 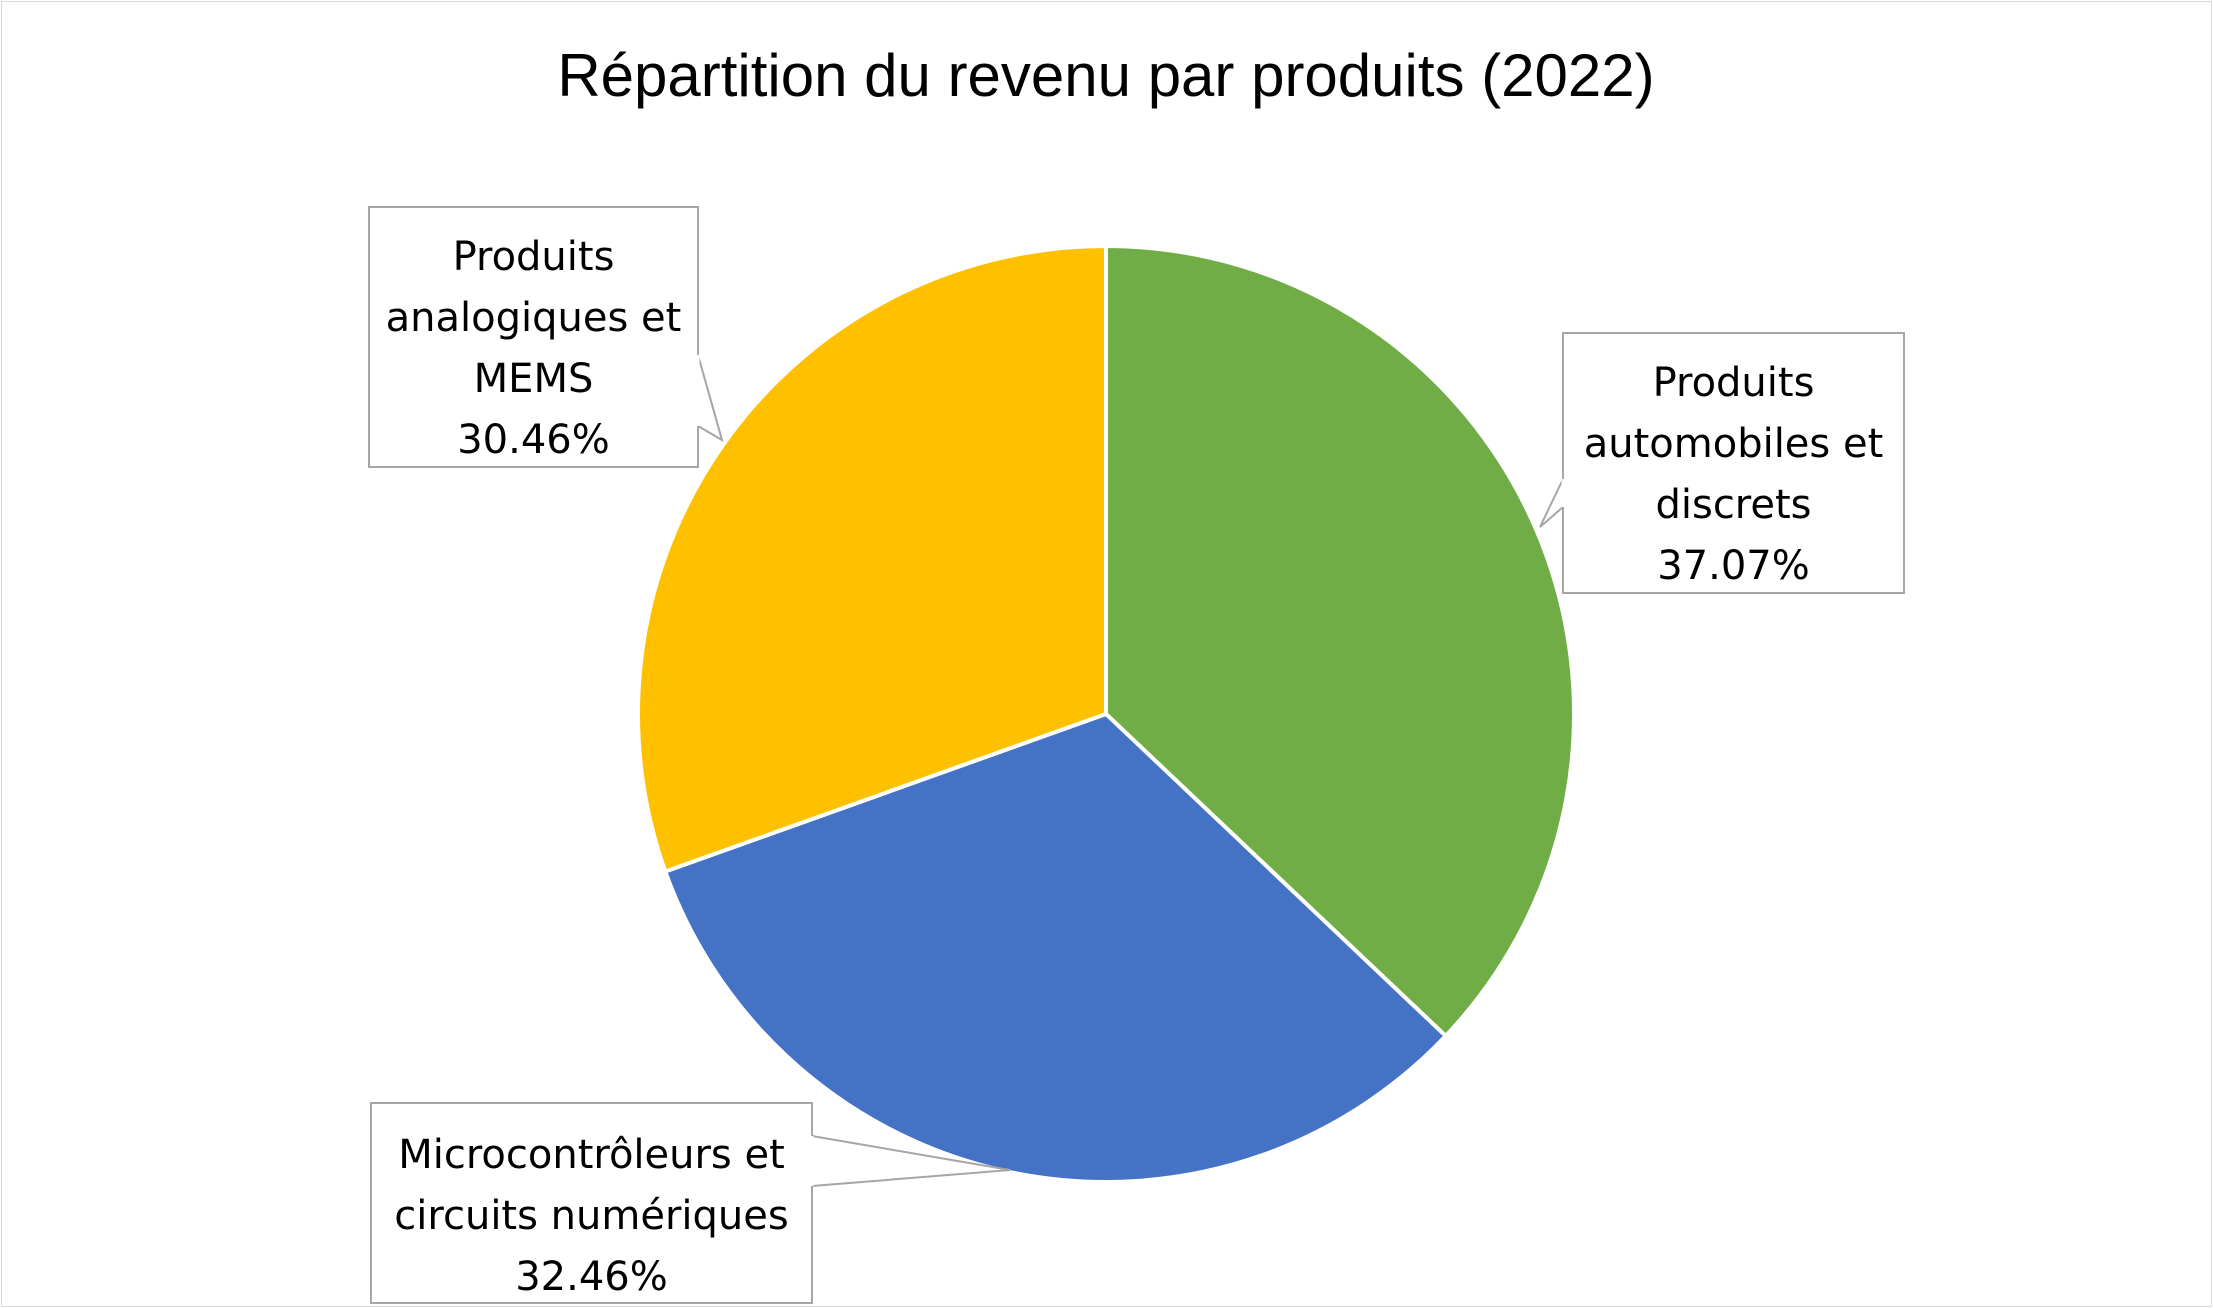 What do you see at coordinates (534, 379) in the screenshot?
I see `data-label-category: MEMS` at bounding box center [534, 379].